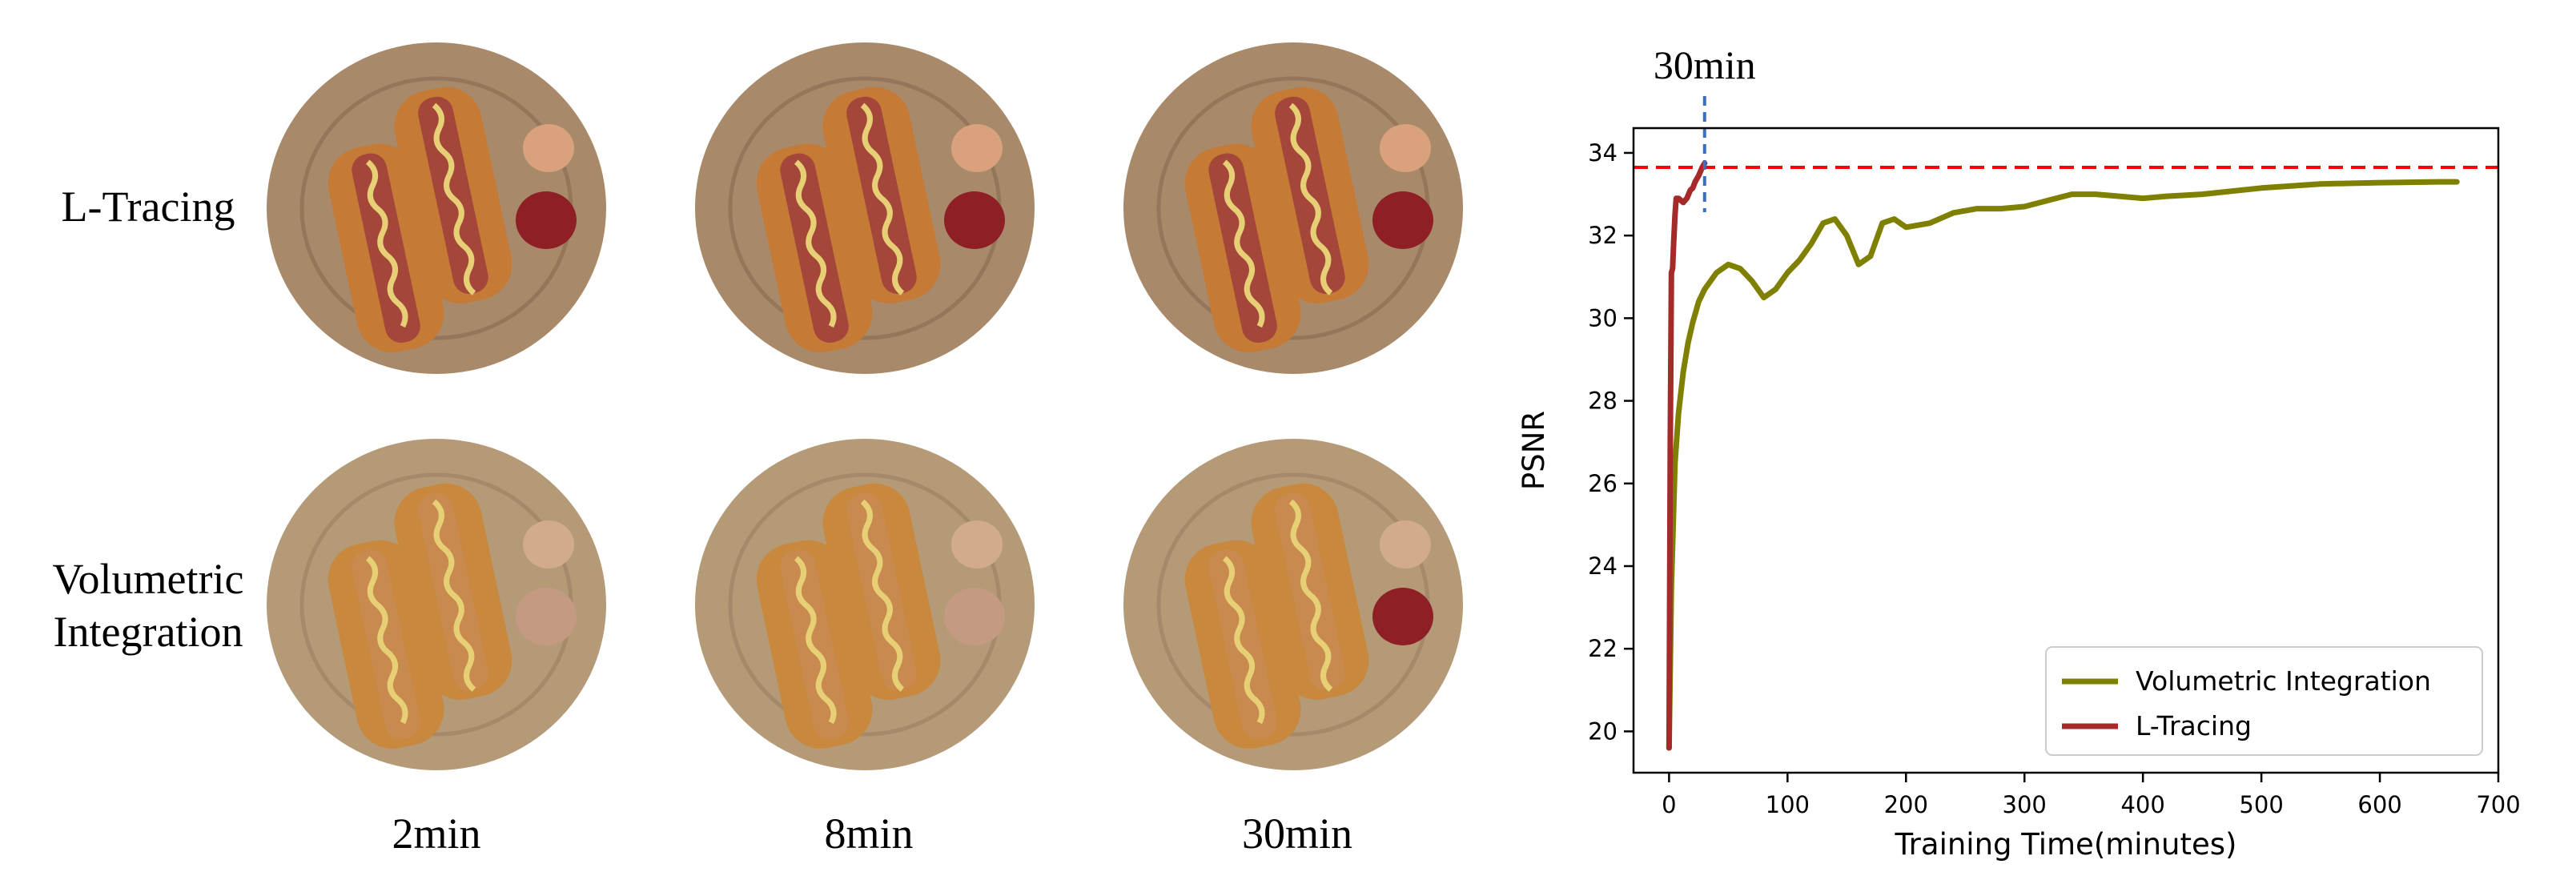  What do you see at coordinates (1603, 153) in the screenshot?
I see `y-tick-label: 34` at bounding box center [1603, 153].